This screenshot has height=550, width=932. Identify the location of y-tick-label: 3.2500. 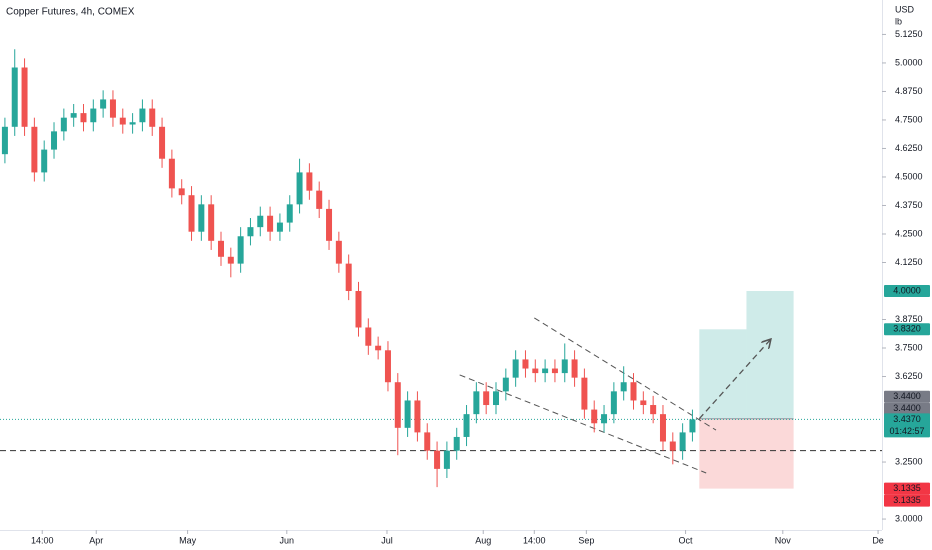
(909, 461).